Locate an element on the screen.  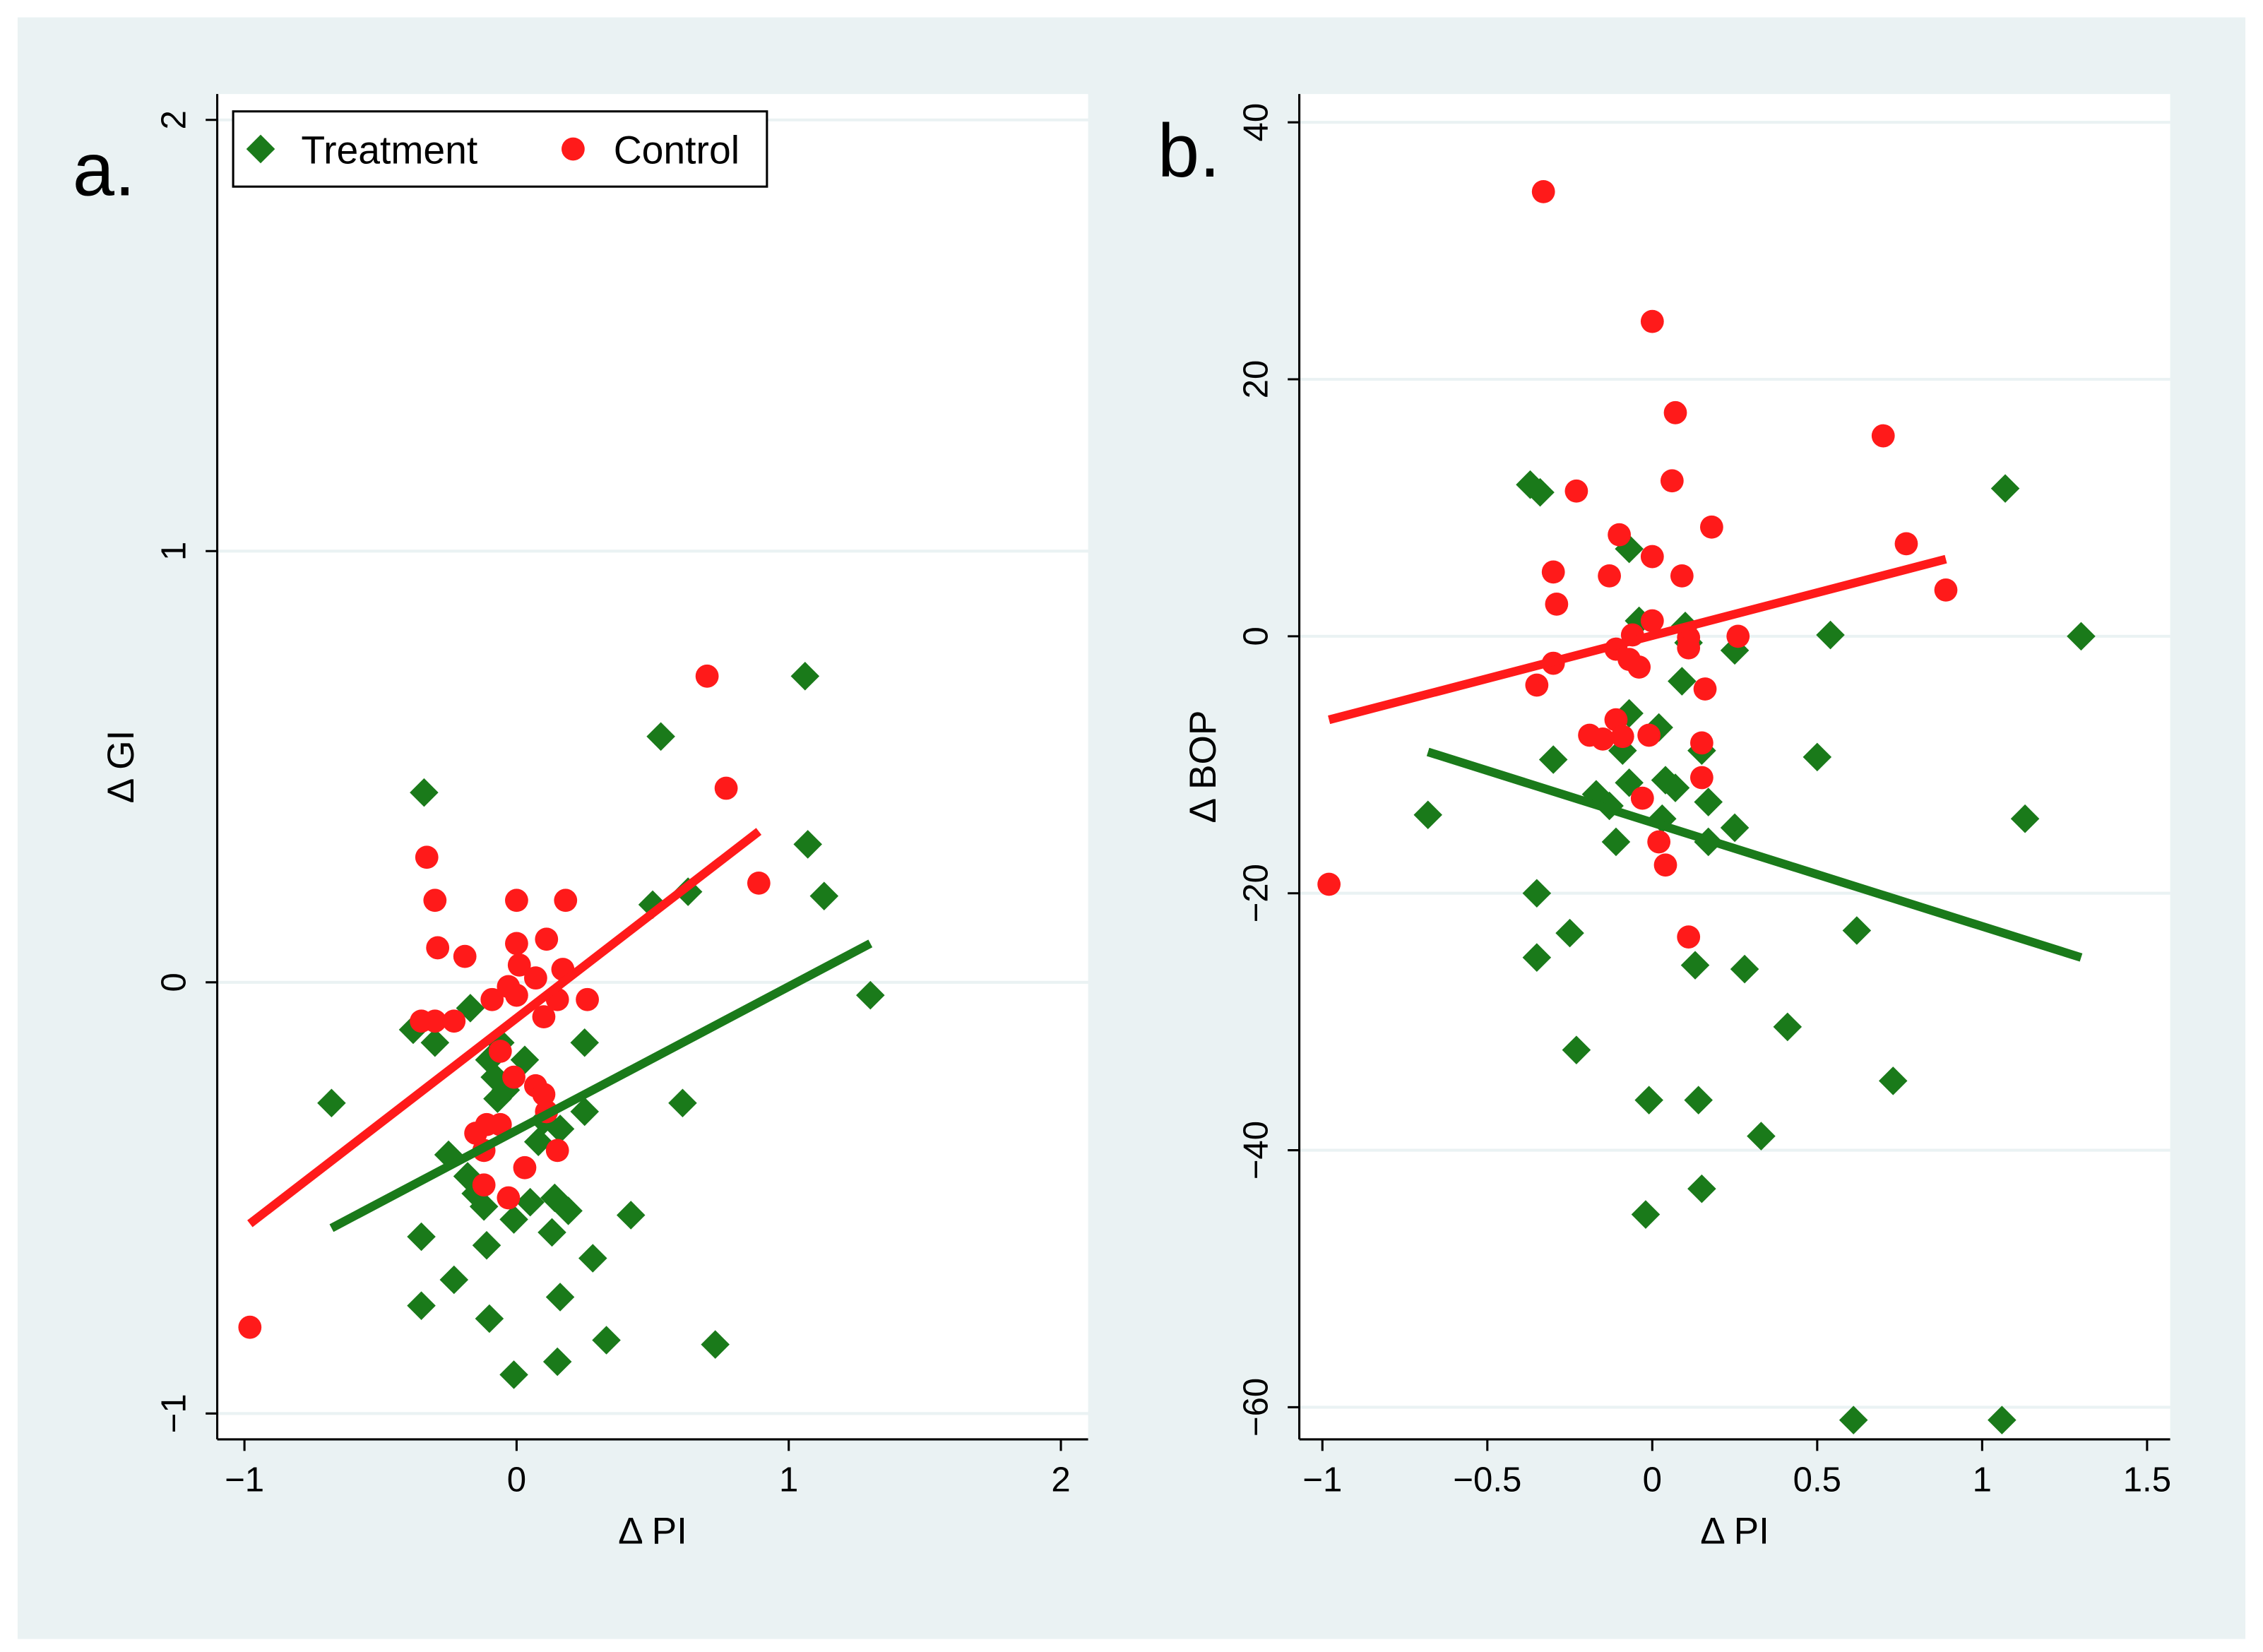
y-tick-label: −40 is located at coordinates (1256, 1150).